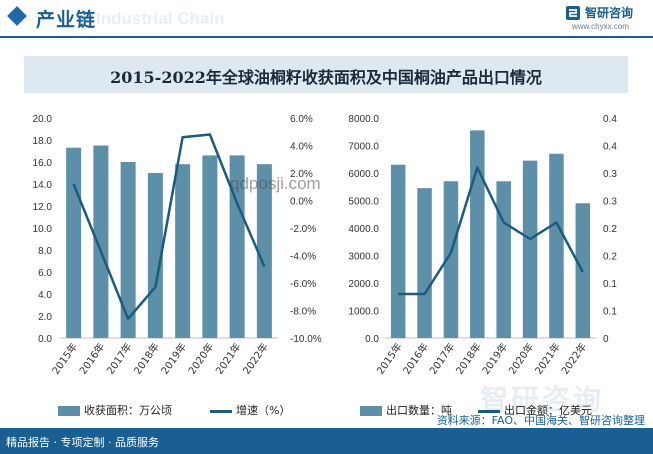 This screenshot has width=653, height=454. I want to click on y-left-tick-label: 10.0, so click(43, 229).